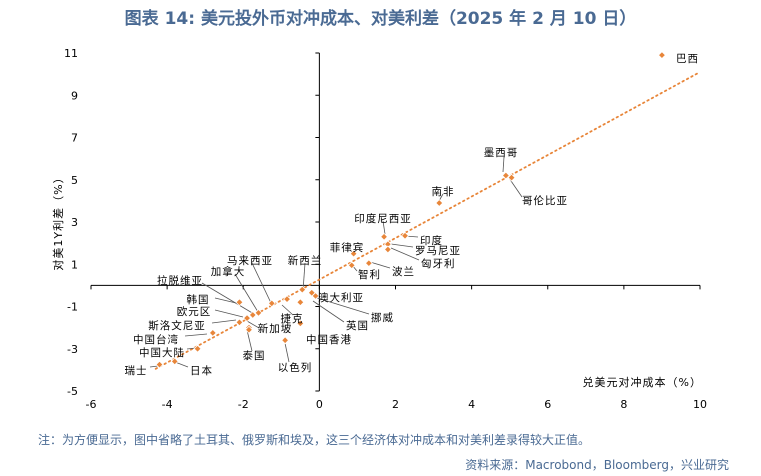  I want to click on point-label: 瑞士, so click(136, 370).